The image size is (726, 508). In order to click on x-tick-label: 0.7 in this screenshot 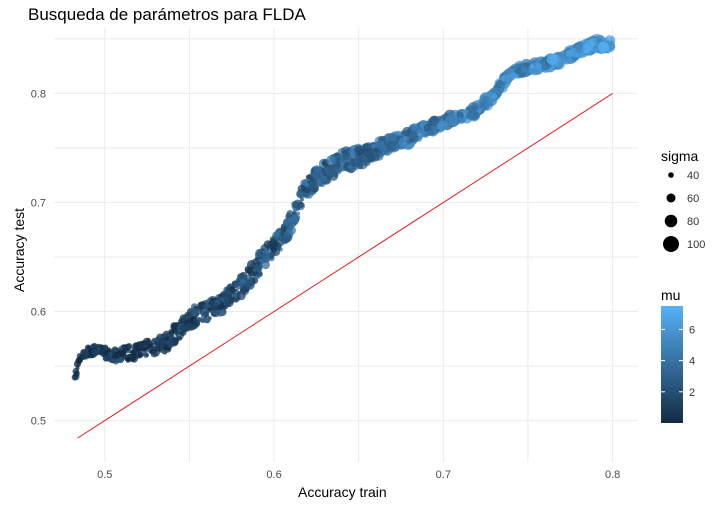, I will do `click(443, 475)`.